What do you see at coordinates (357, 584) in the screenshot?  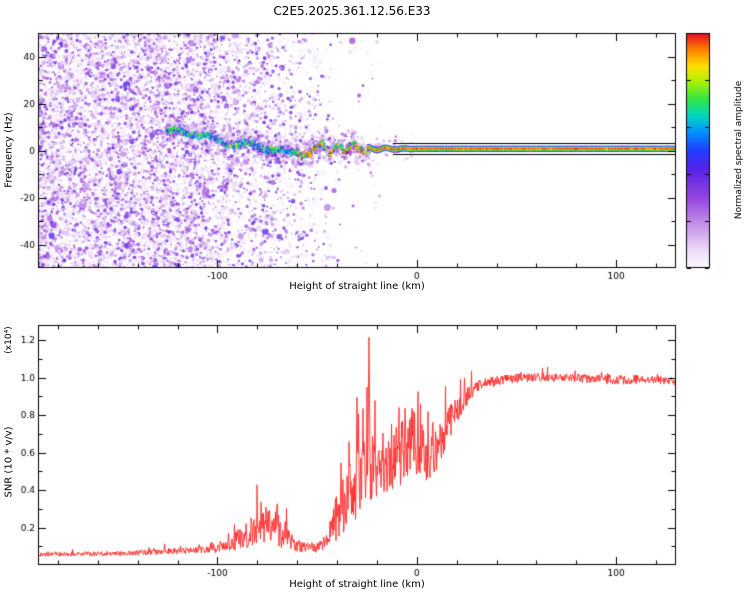 I see `snr-x-axis-label: Height of straight line (km)` at bounding box center [357, 584].